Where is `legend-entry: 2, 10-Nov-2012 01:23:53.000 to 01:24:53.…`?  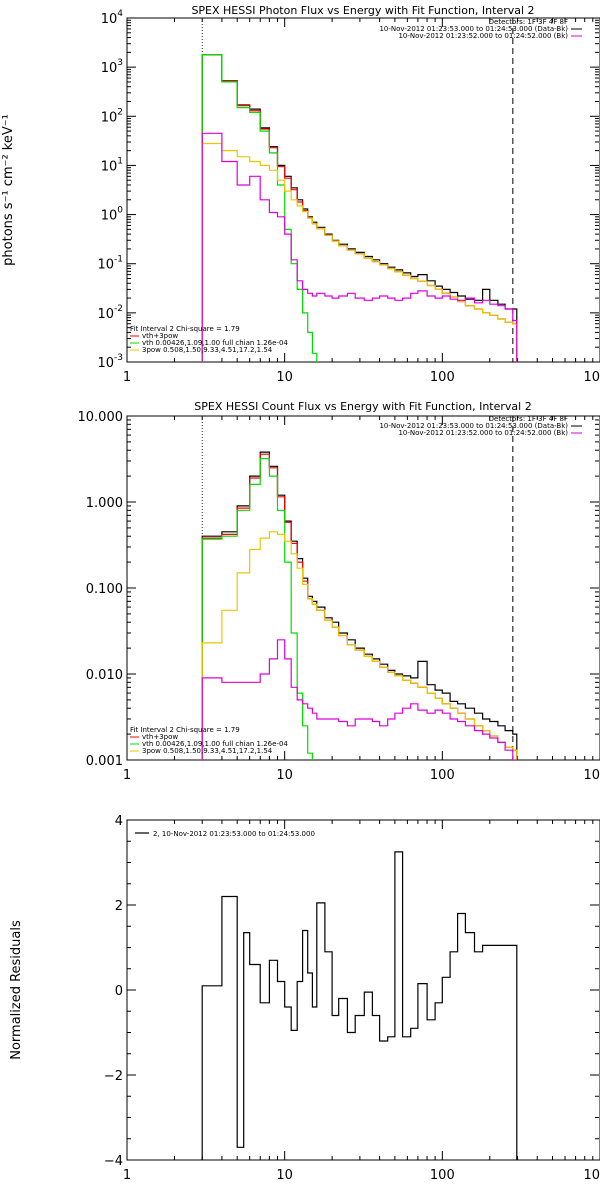
legend-entry: 2, 10-Nov-2012 01:23:53.000 to 01:24:53.… is located at coordinates (234, 834).